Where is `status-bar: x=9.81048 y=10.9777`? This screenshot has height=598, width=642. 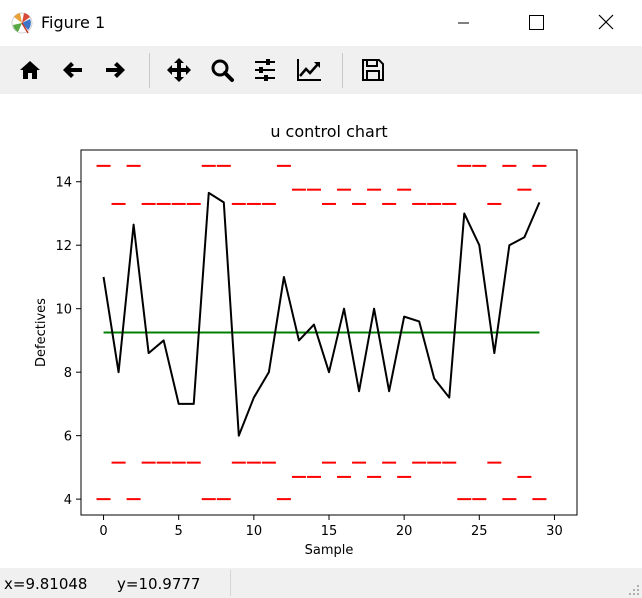
status-bar: x=9.81048 y=10.9777 is located at coordinates (321, 583).